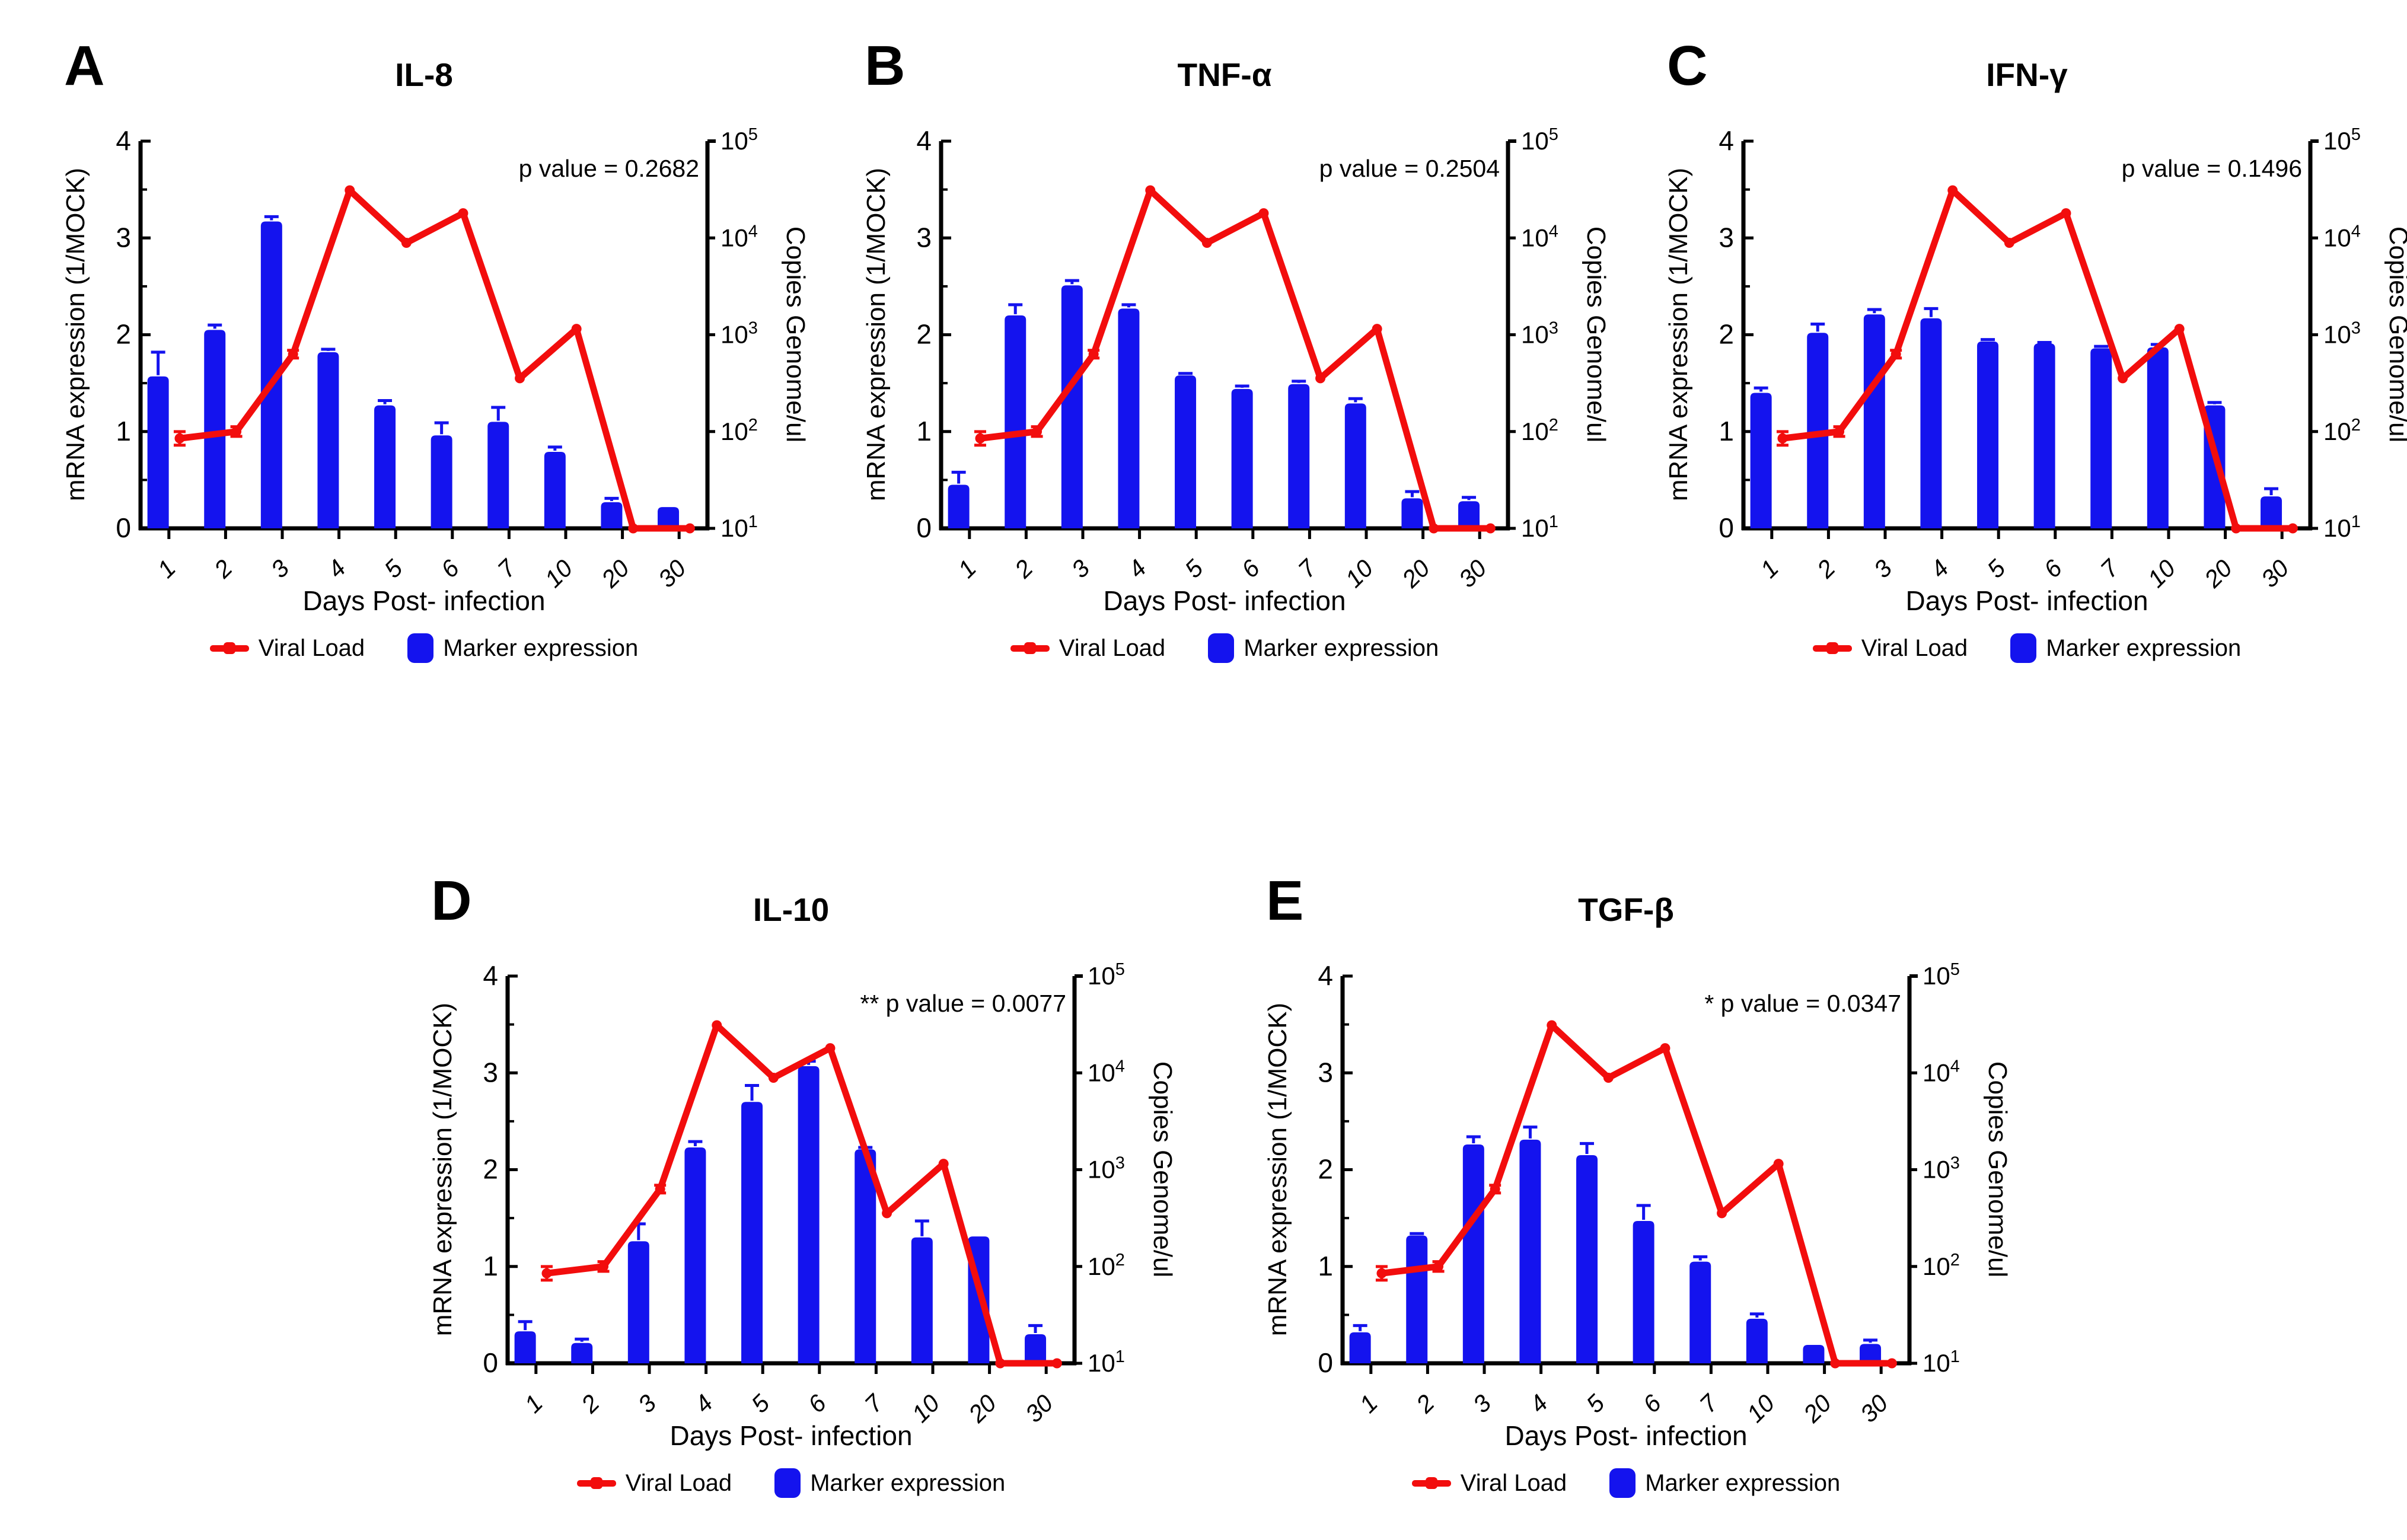 Image resolution: width=2407 pixels, height=1540 pixels. Describe the element at coordinates (1513, 1482) in the screenshot. I see `legend-label-viral-load: Viral Load` at that location.